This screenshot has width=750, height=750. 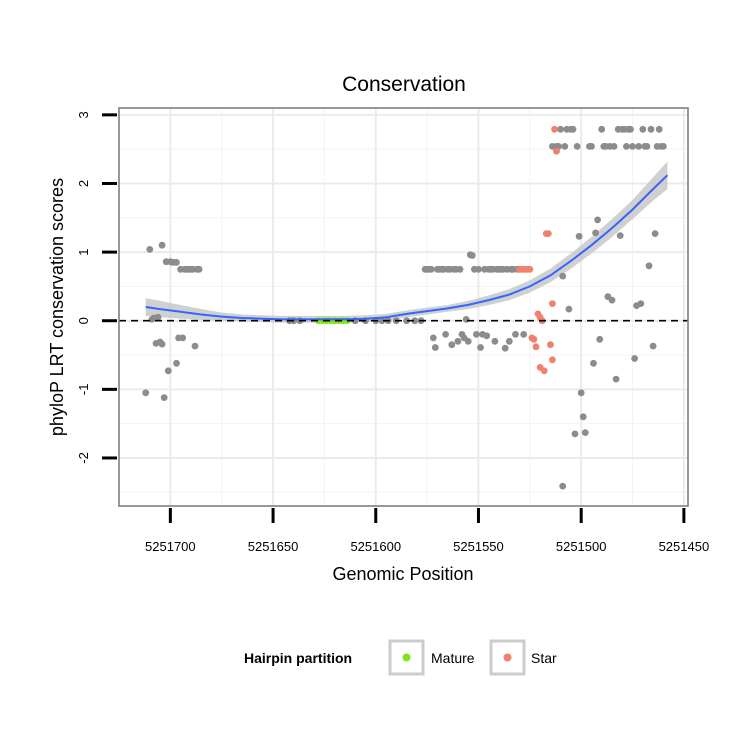 What do you see at coordinates (544, 658) in the screenshot?
I see `legend-label-star: Star` at bounding box center [544, 658].